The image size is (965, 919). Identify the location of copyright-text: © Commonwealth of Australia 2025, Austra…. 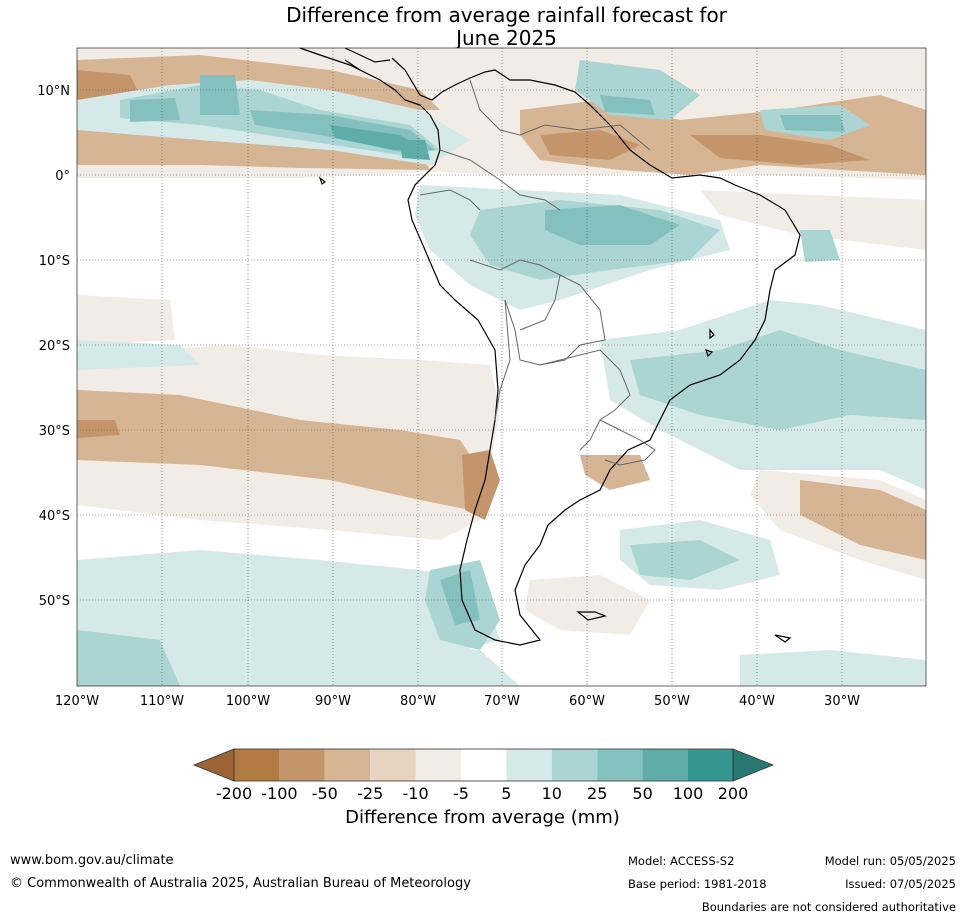
(240, 883).